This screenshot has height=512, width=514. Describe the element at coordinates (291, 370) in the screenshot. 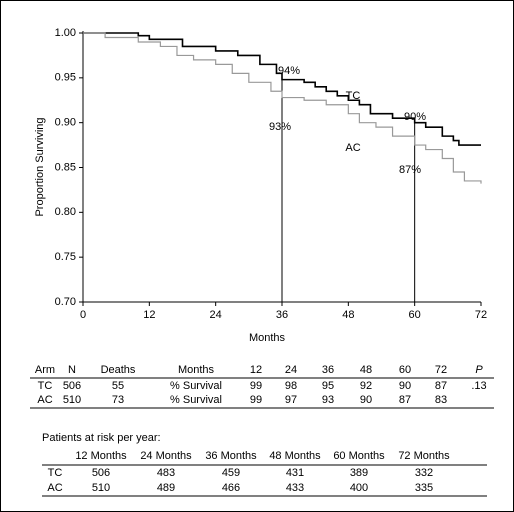

I see `table-header: 24` at that location.